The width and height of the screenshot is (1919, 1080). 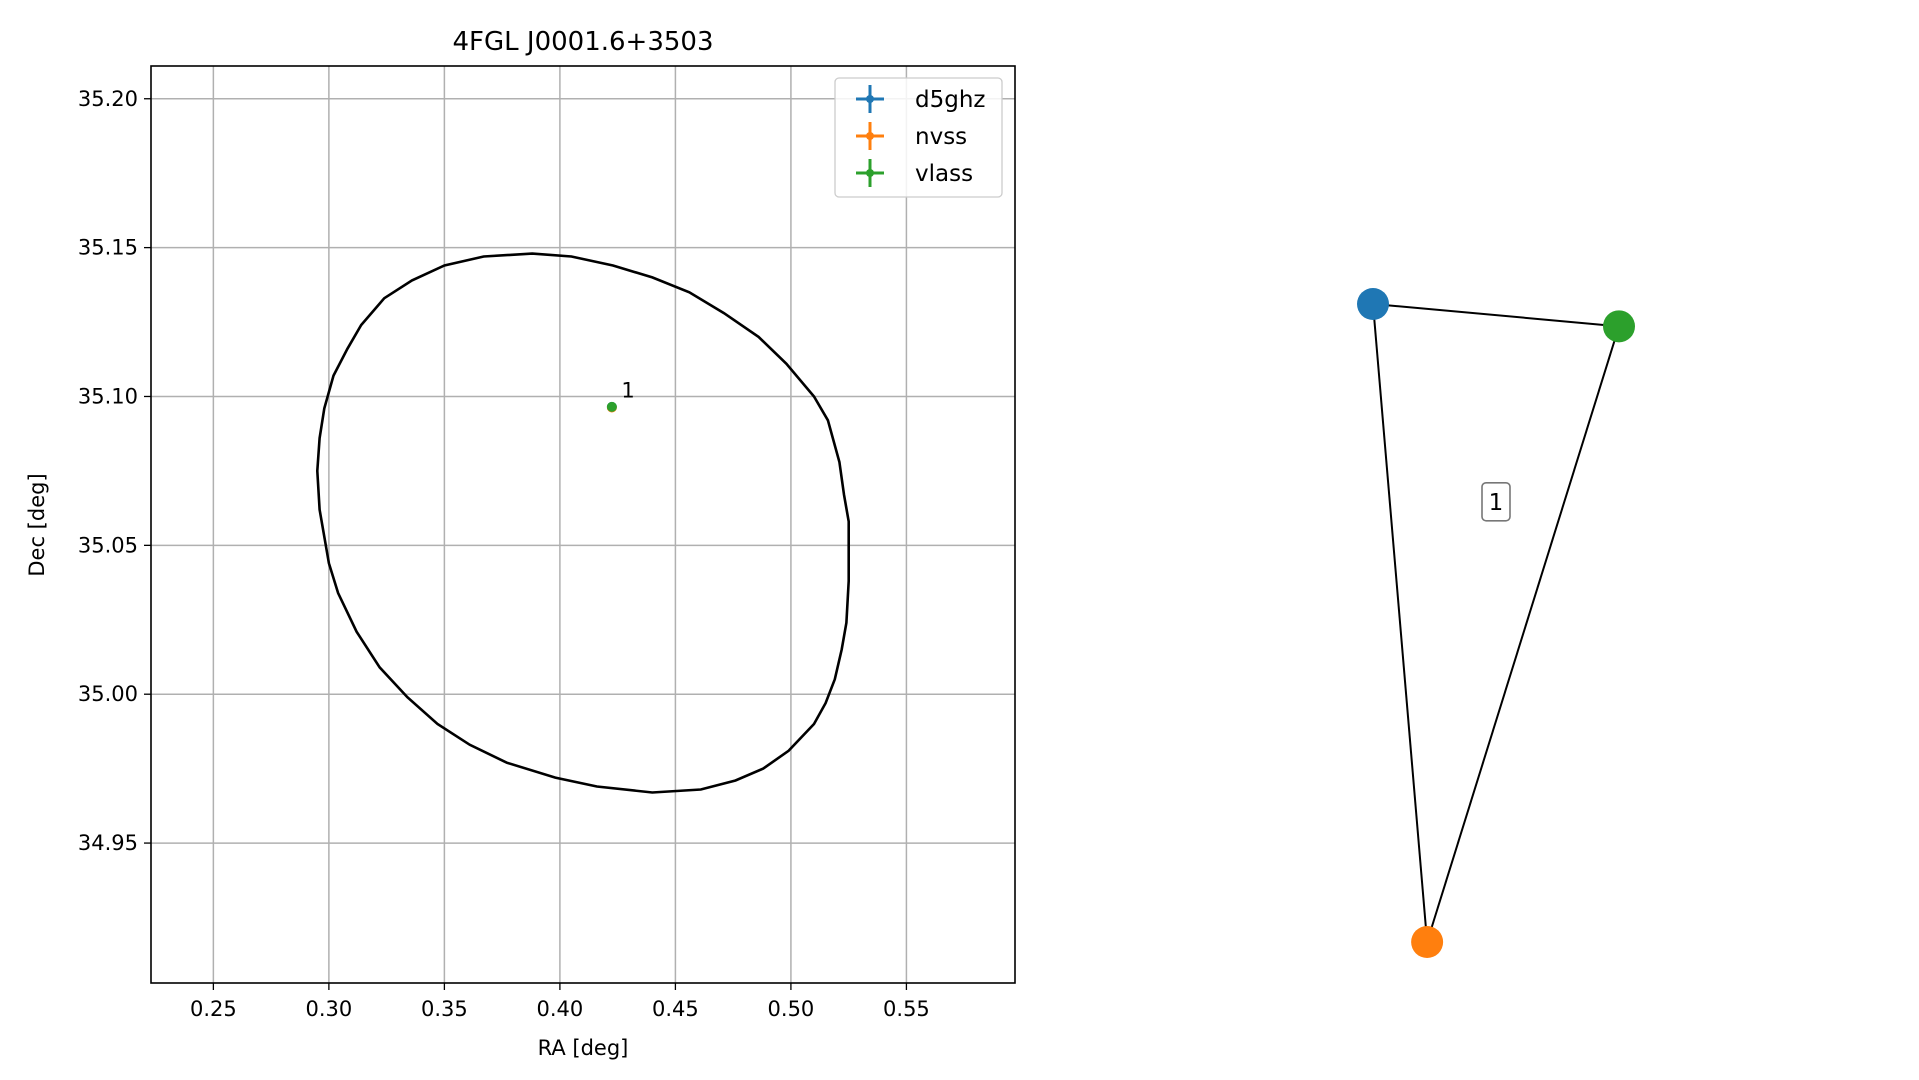 I want to click on edge-d5ghz-vlass, so click(x=1496, y=315).